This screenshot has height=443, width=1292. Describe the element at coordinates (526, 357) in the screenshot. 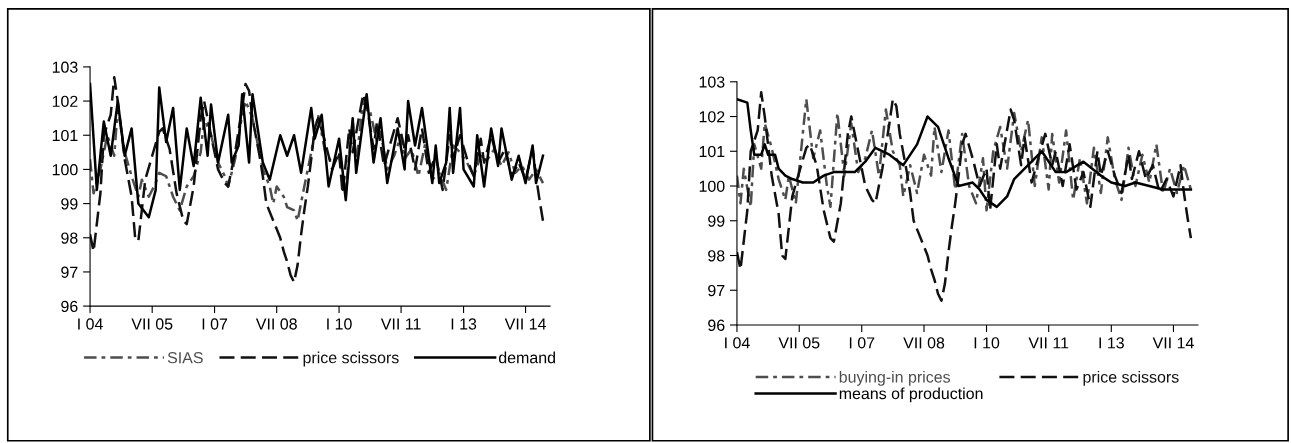

I see `text: demand` at that location.